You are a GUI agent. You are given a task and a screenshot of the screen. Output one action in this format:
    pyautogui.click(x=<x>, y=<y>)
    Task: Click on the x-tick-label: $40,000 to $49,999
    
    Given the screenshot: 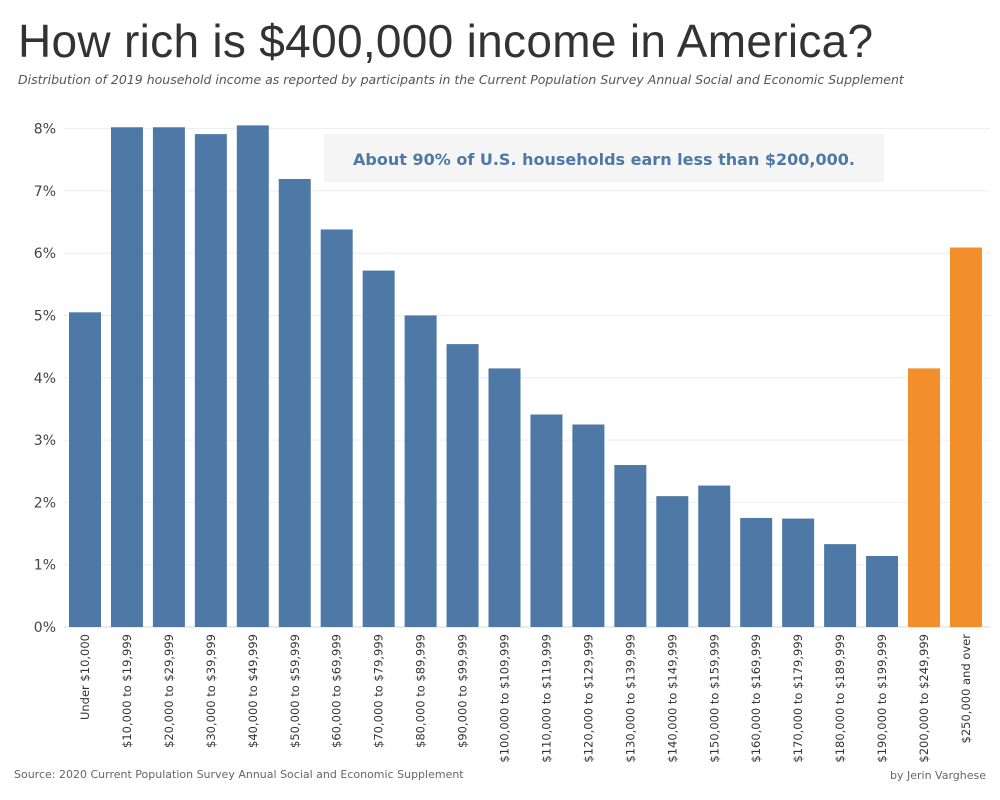 What is the action you would take?
    pyautogui.click(x=253, y=691)
    